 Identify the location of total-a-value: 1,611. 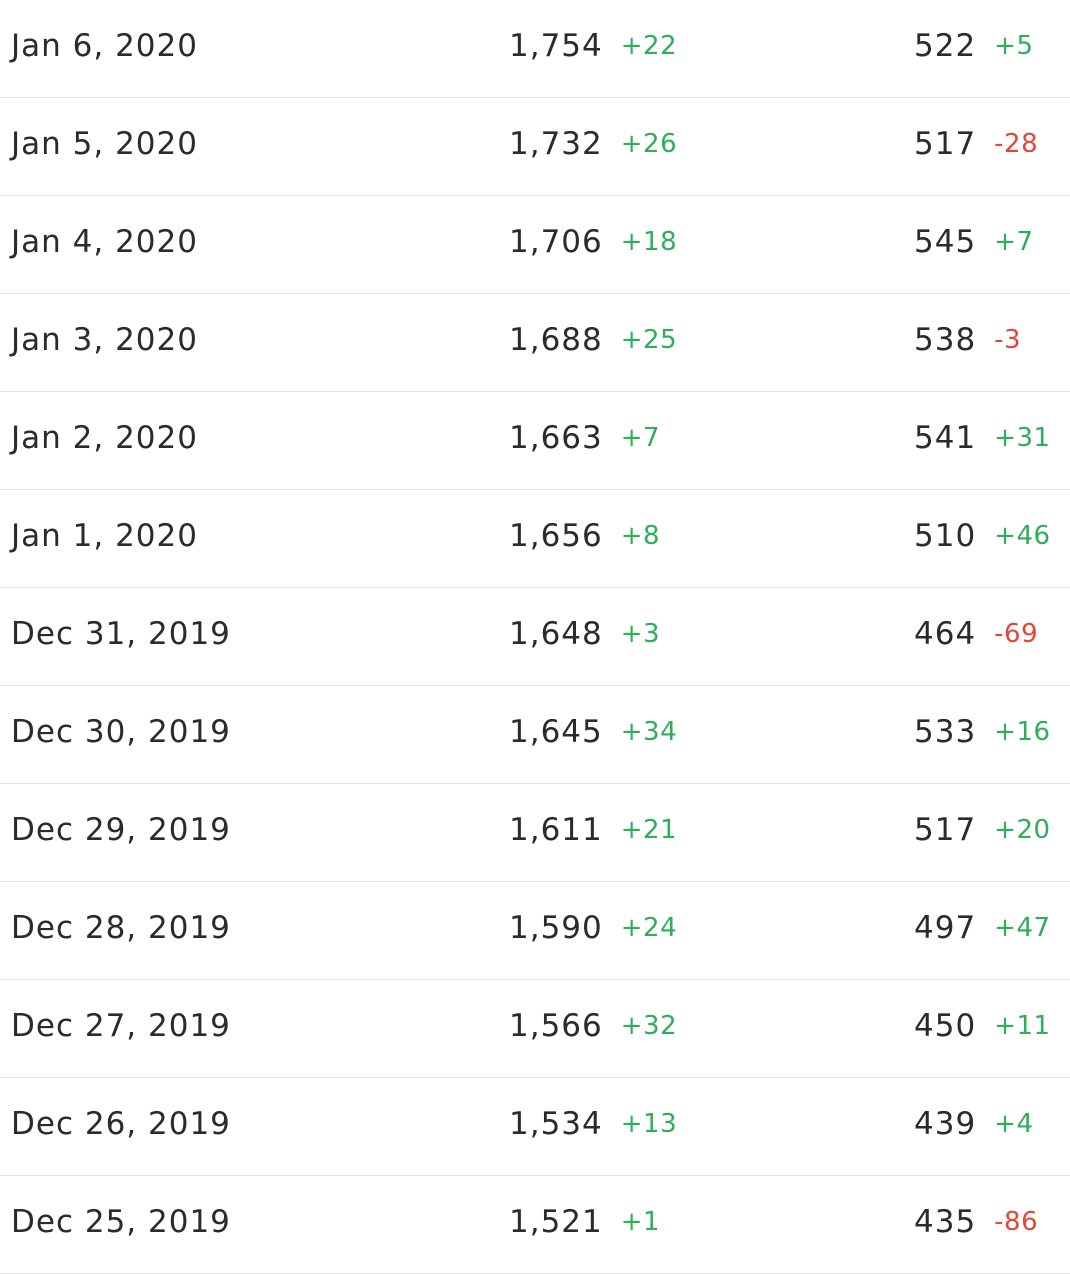
(556, 830).